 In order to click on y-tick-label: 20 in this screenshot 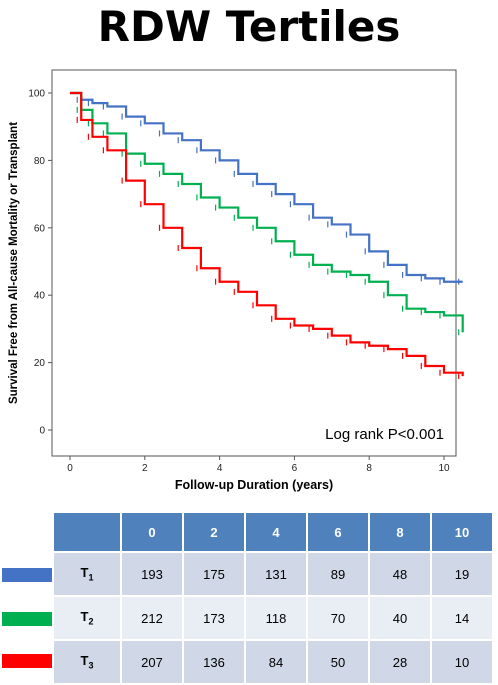, I will do `click(40, 363)`.